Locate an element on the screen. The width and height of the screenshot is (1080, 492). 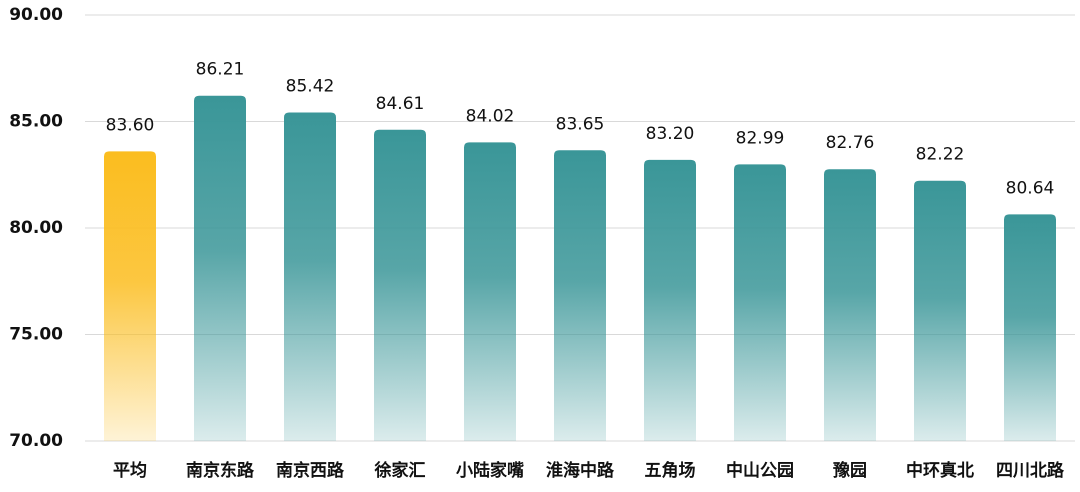
value-label: 82.99 is located at coordinates (760, 138).